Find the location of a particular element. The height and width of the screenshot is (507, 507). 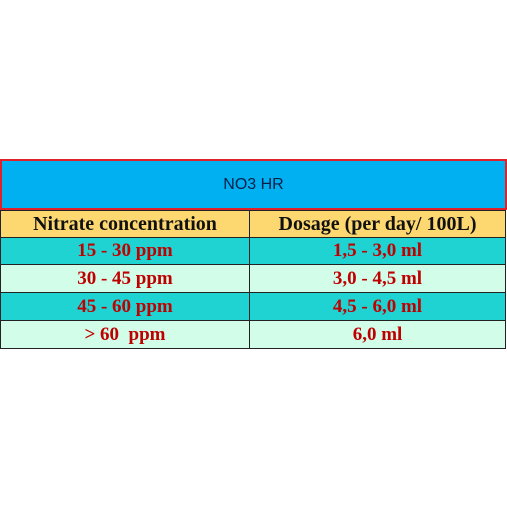

table-cell: 30 - 45 ppm is located at coordinates (125, 278).